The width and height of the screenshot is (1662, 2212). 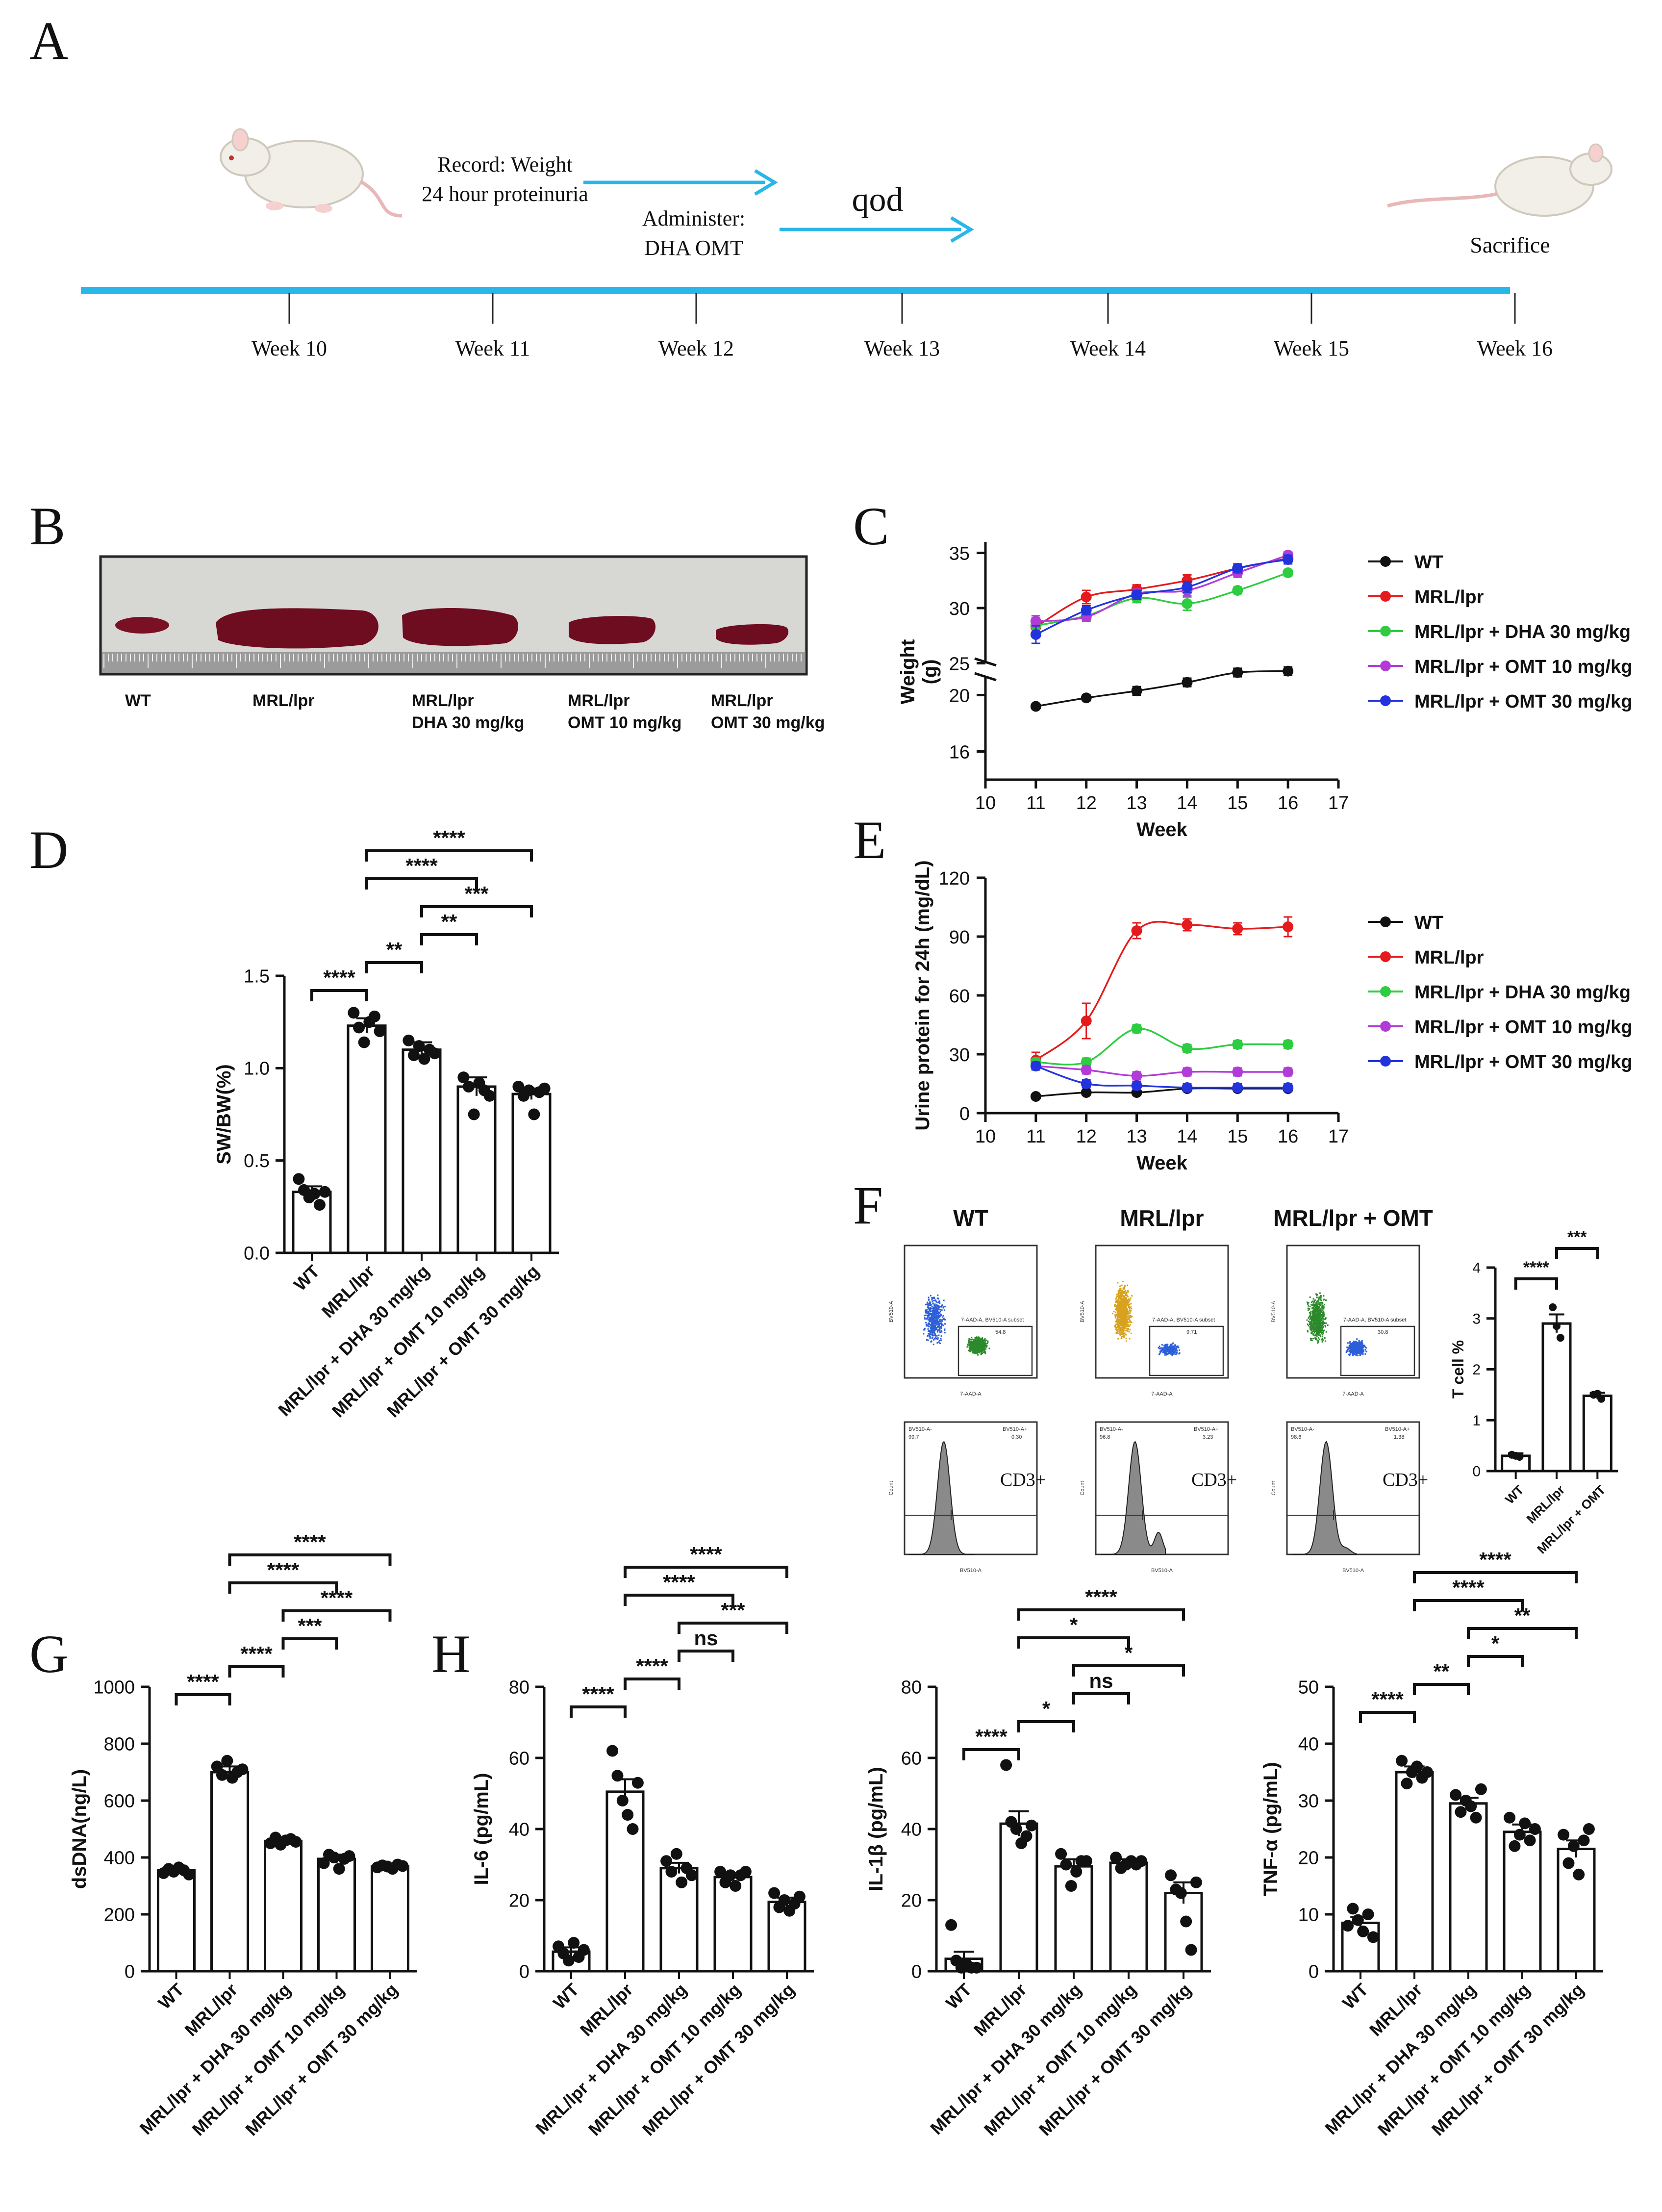 I want to click on flow-title: MRL/lpr + OMT, so click(x=1353, y=1218).